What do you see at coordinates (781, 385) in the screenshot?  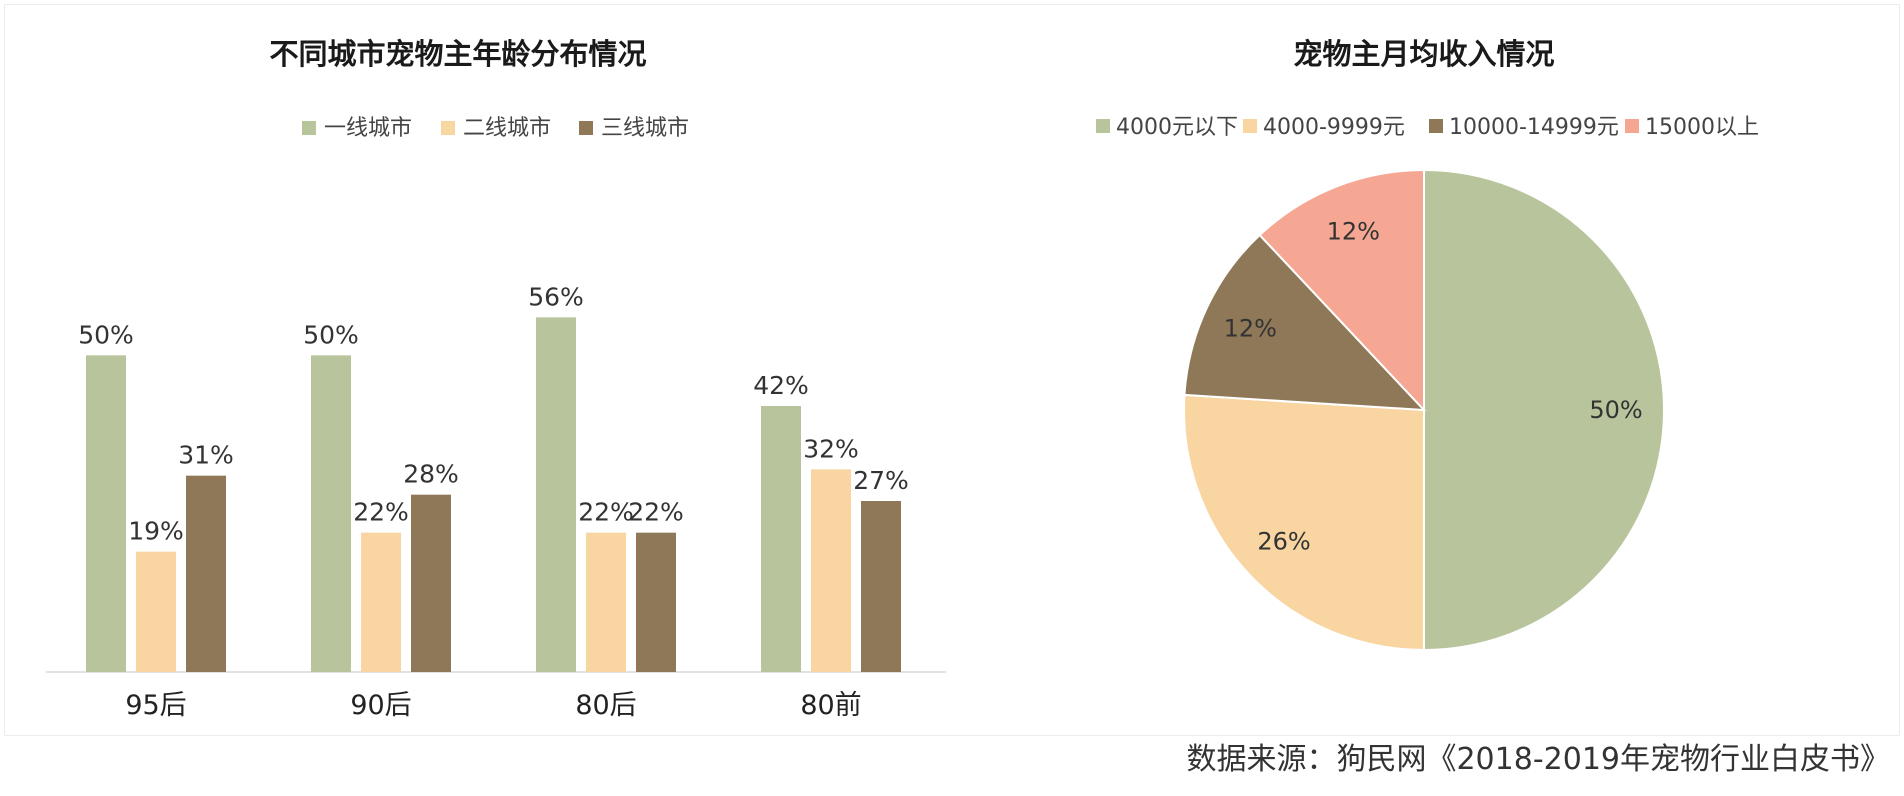 I see `bar-value-label: 42%` at bounding box center [781, 385].